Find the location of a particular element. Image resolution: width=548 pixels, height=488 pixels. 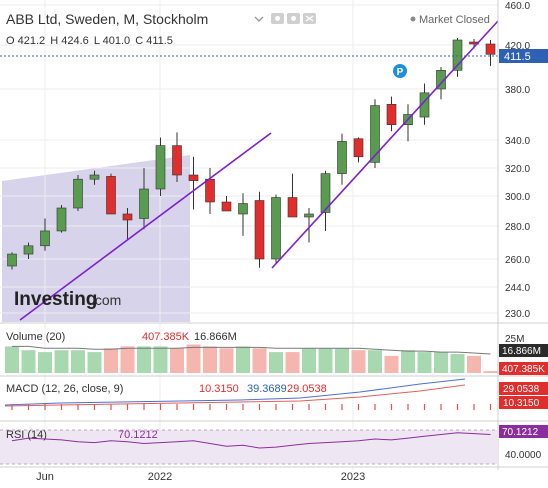

svg-text: P is located at coordinates (400, 72).